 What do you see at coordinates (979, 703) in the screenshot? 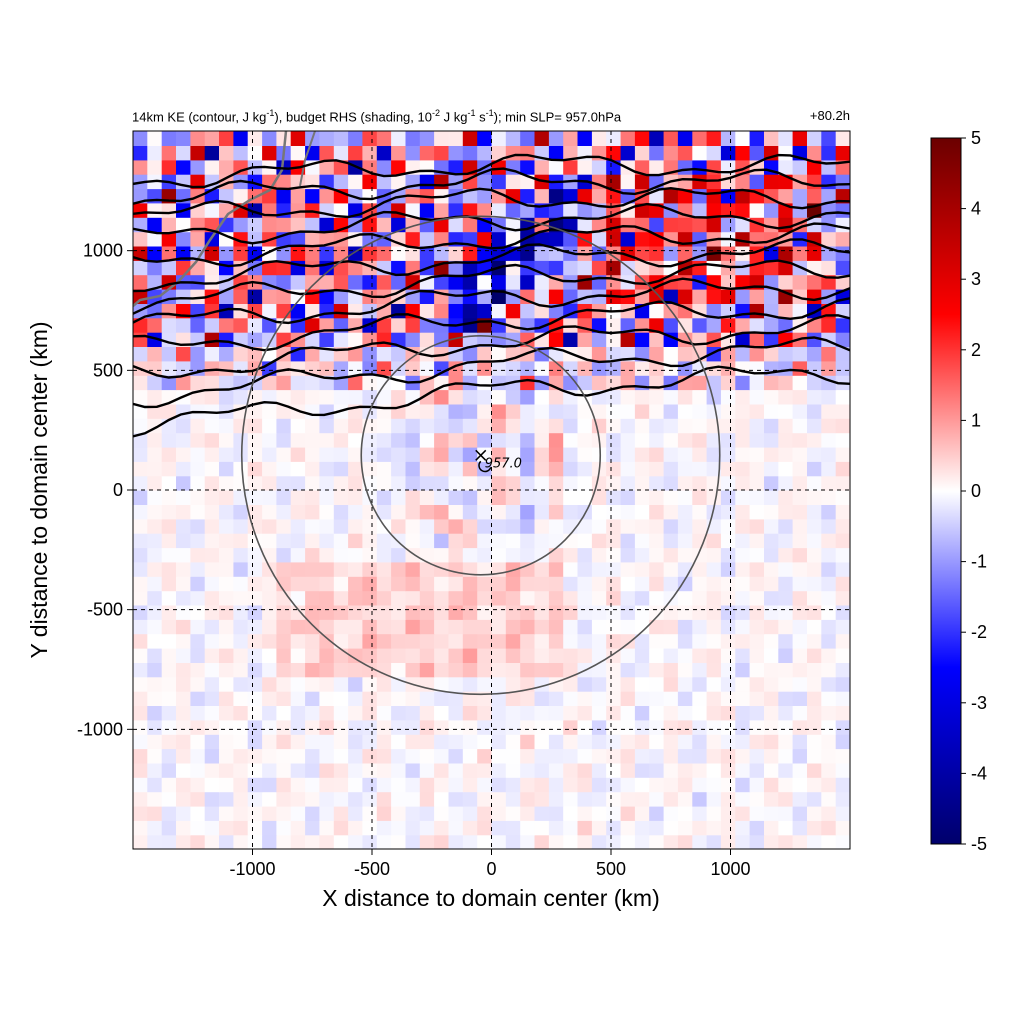
I see `colorbar-tick-label: -3` at bounding box center [979, 703].